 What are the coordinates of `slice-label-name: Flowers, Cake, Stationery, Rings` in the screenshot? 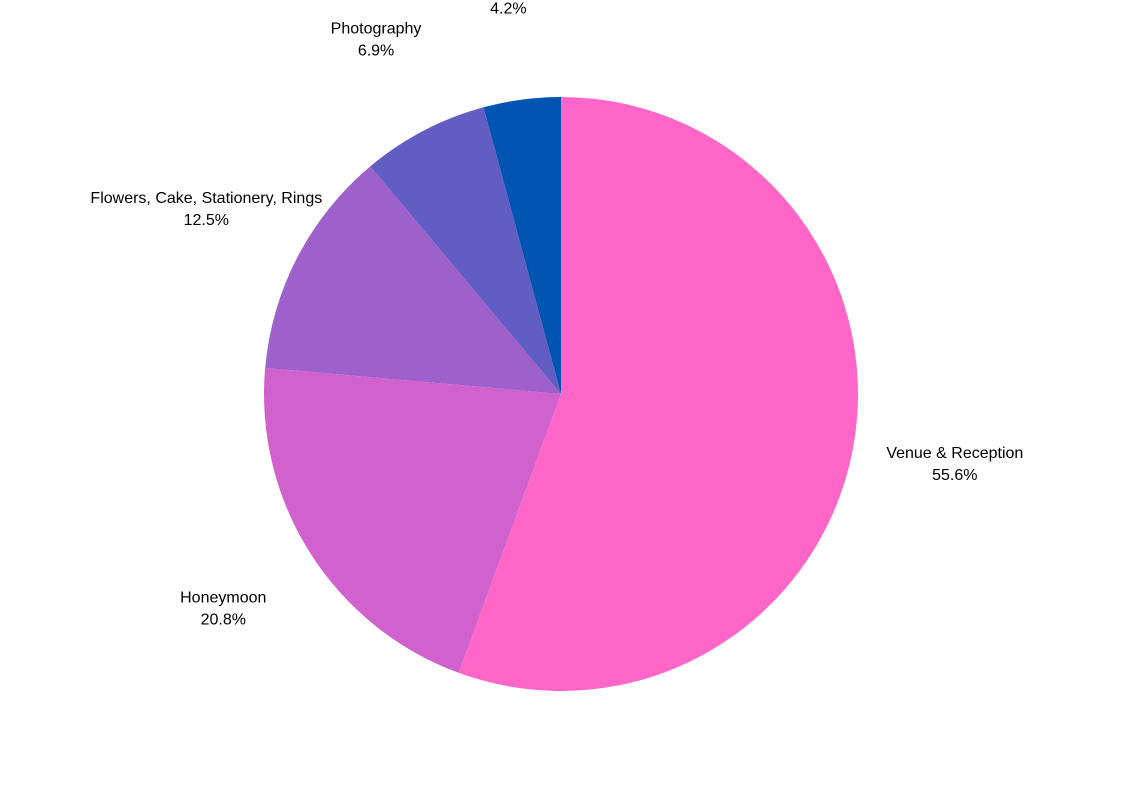 It's located at (206, 198).